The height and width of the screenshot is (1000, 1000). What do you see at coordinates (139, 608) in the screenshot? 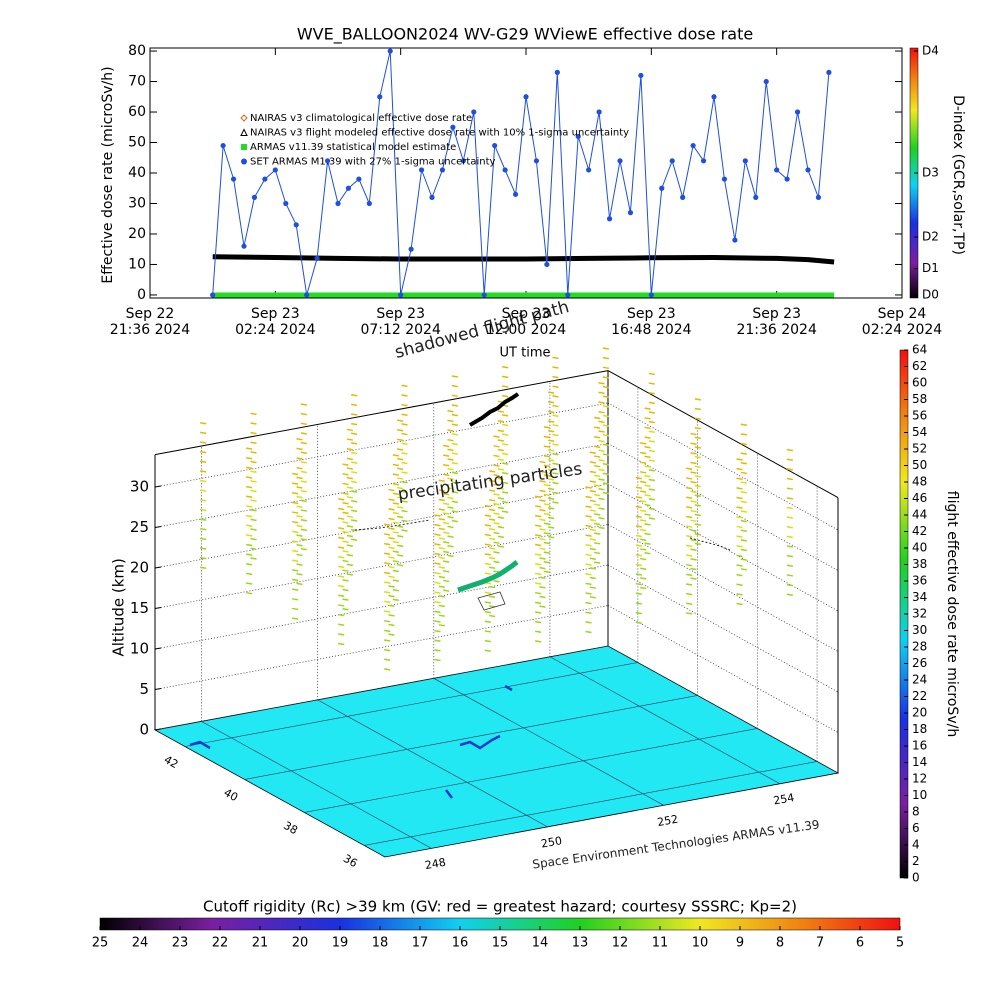
I see `z-tick-label: 15` at bounding box center [139, 608].